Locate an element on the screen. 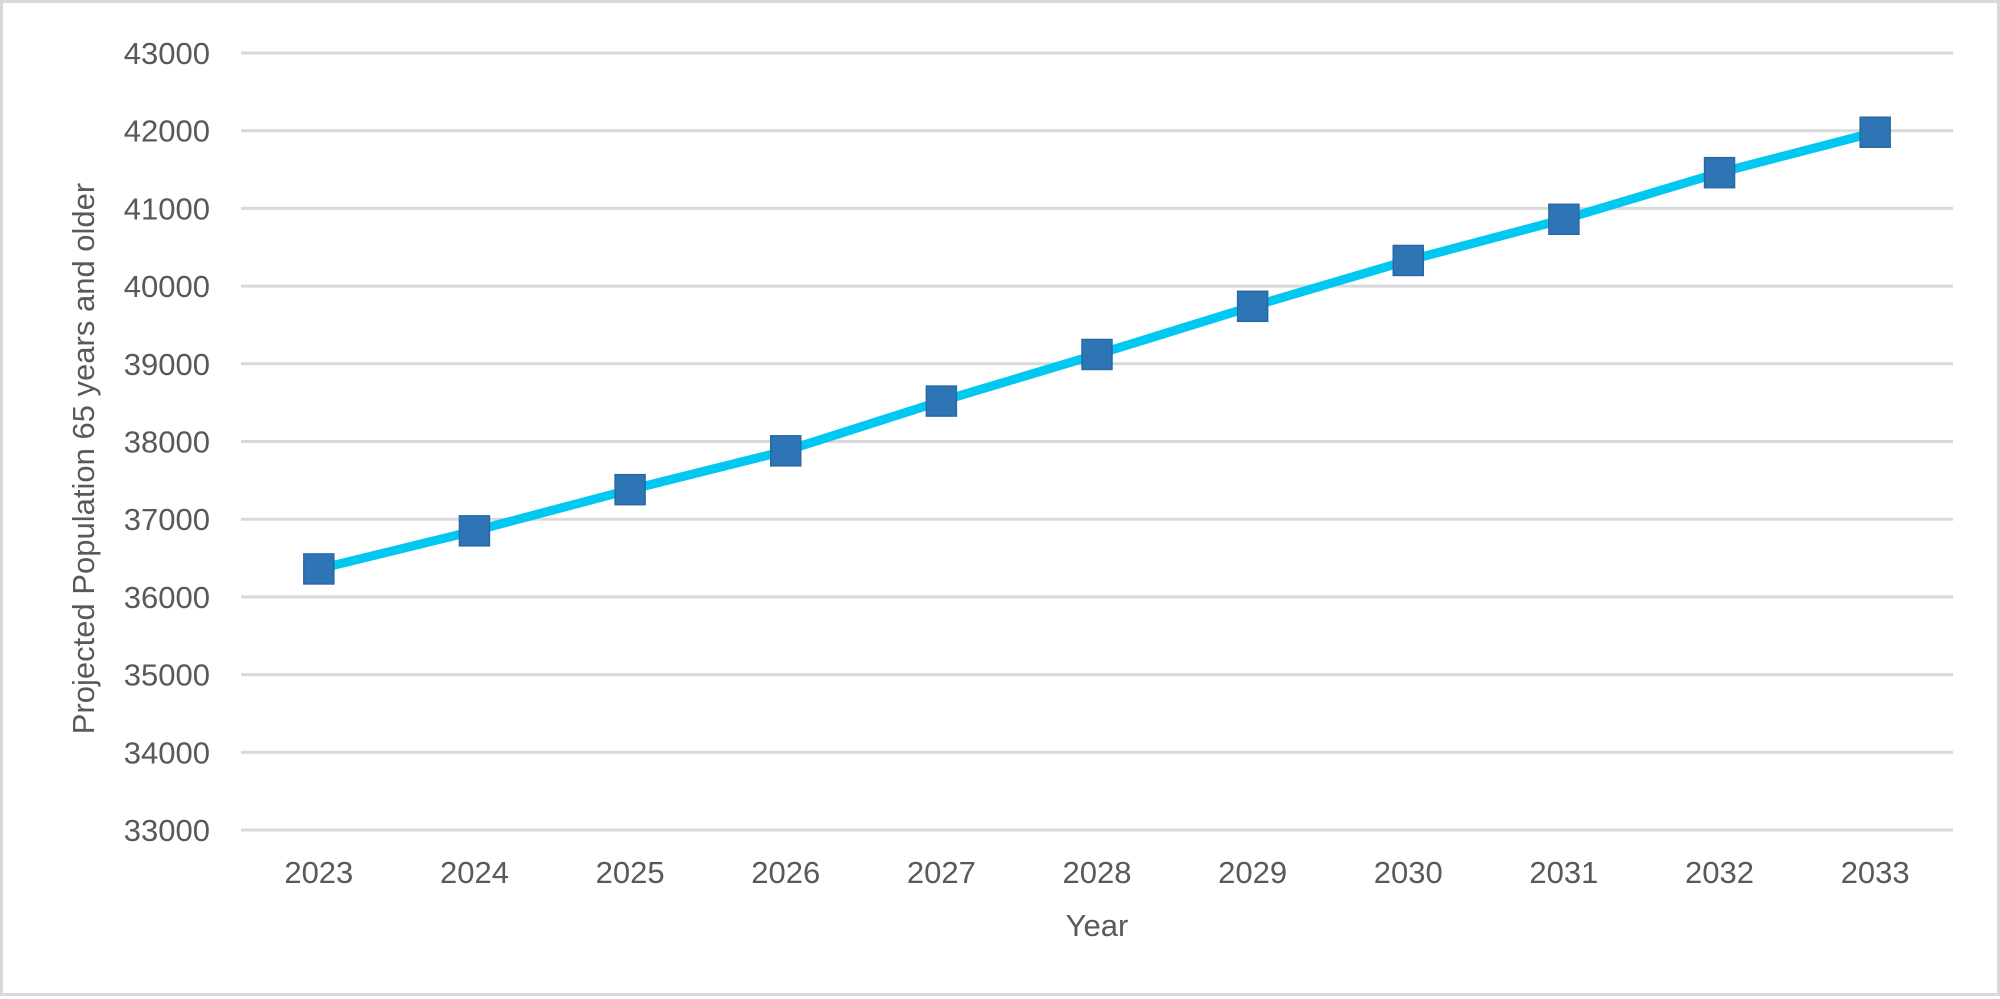 This screenshot has height=999, width=2000. x-tick-label: 2027 is located at coordinates (941, 872).